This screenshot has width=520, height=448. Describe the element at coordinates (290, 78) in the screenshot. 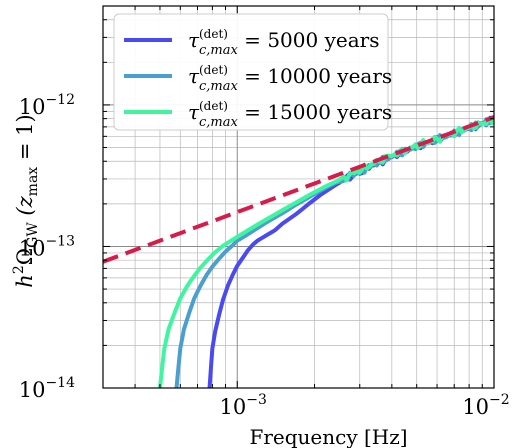

I see `legend-label-2: τ(det) c,max = 10000 years` at that location.